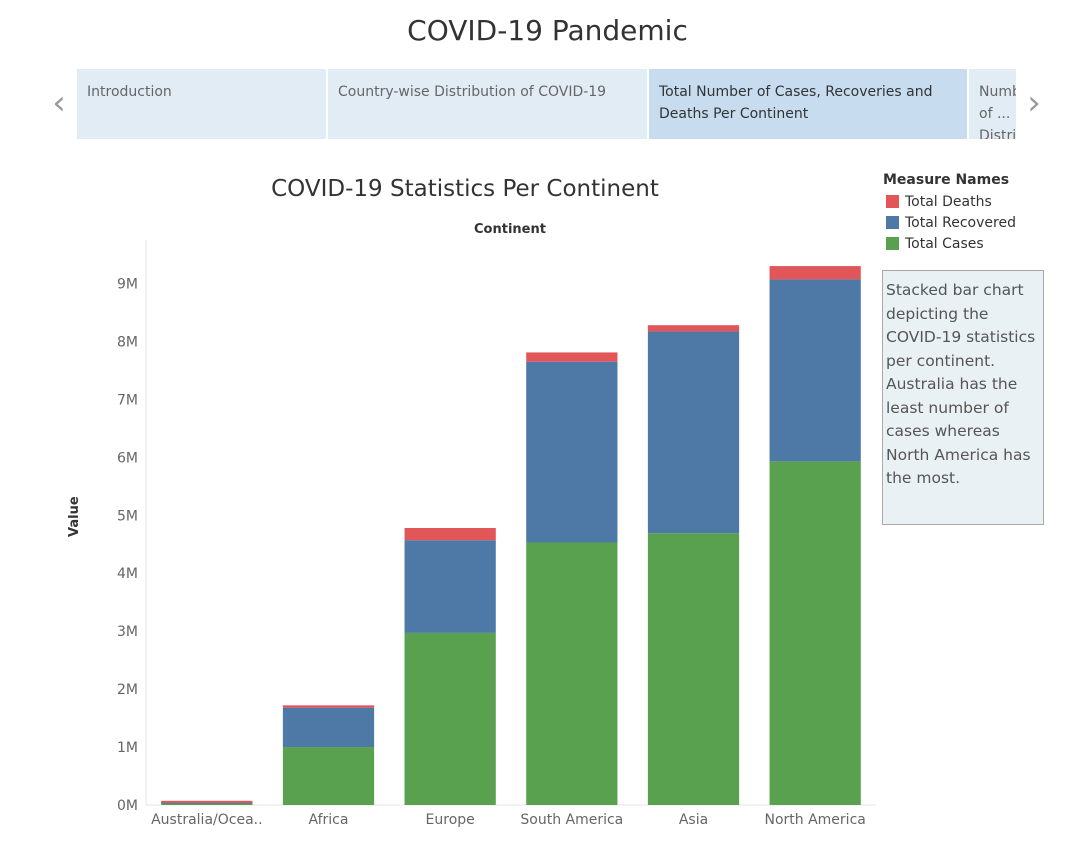 Image resolution: width=1070 pixels, height=867 pixels. What do you see at coordinates (510, 229) in the screenshot?
I see `x-axis-title: Continent` at bounding box center [510, 229].